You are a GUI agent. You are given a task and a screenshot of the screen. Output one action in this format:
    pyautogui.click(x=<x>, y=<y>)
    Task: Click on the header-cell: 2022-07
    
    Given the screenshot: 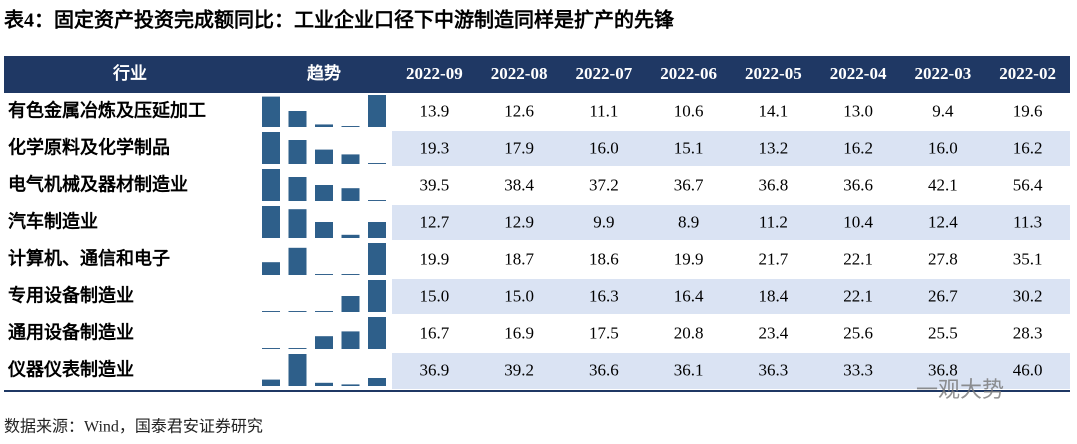 What is the action you would take?
    pyautogui.click(x=604, y=73)
    